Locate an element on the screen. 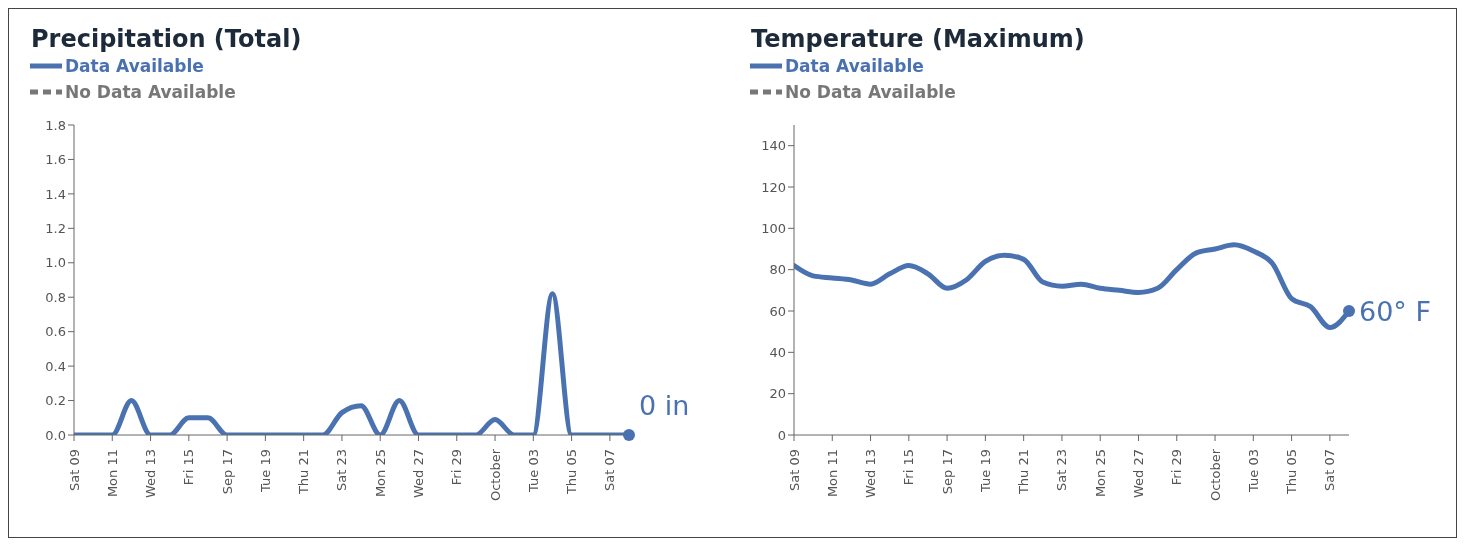 The height and width of the screenshot is (550, 1465). y-tick-label: 40 is located at coordinates (777, 352).